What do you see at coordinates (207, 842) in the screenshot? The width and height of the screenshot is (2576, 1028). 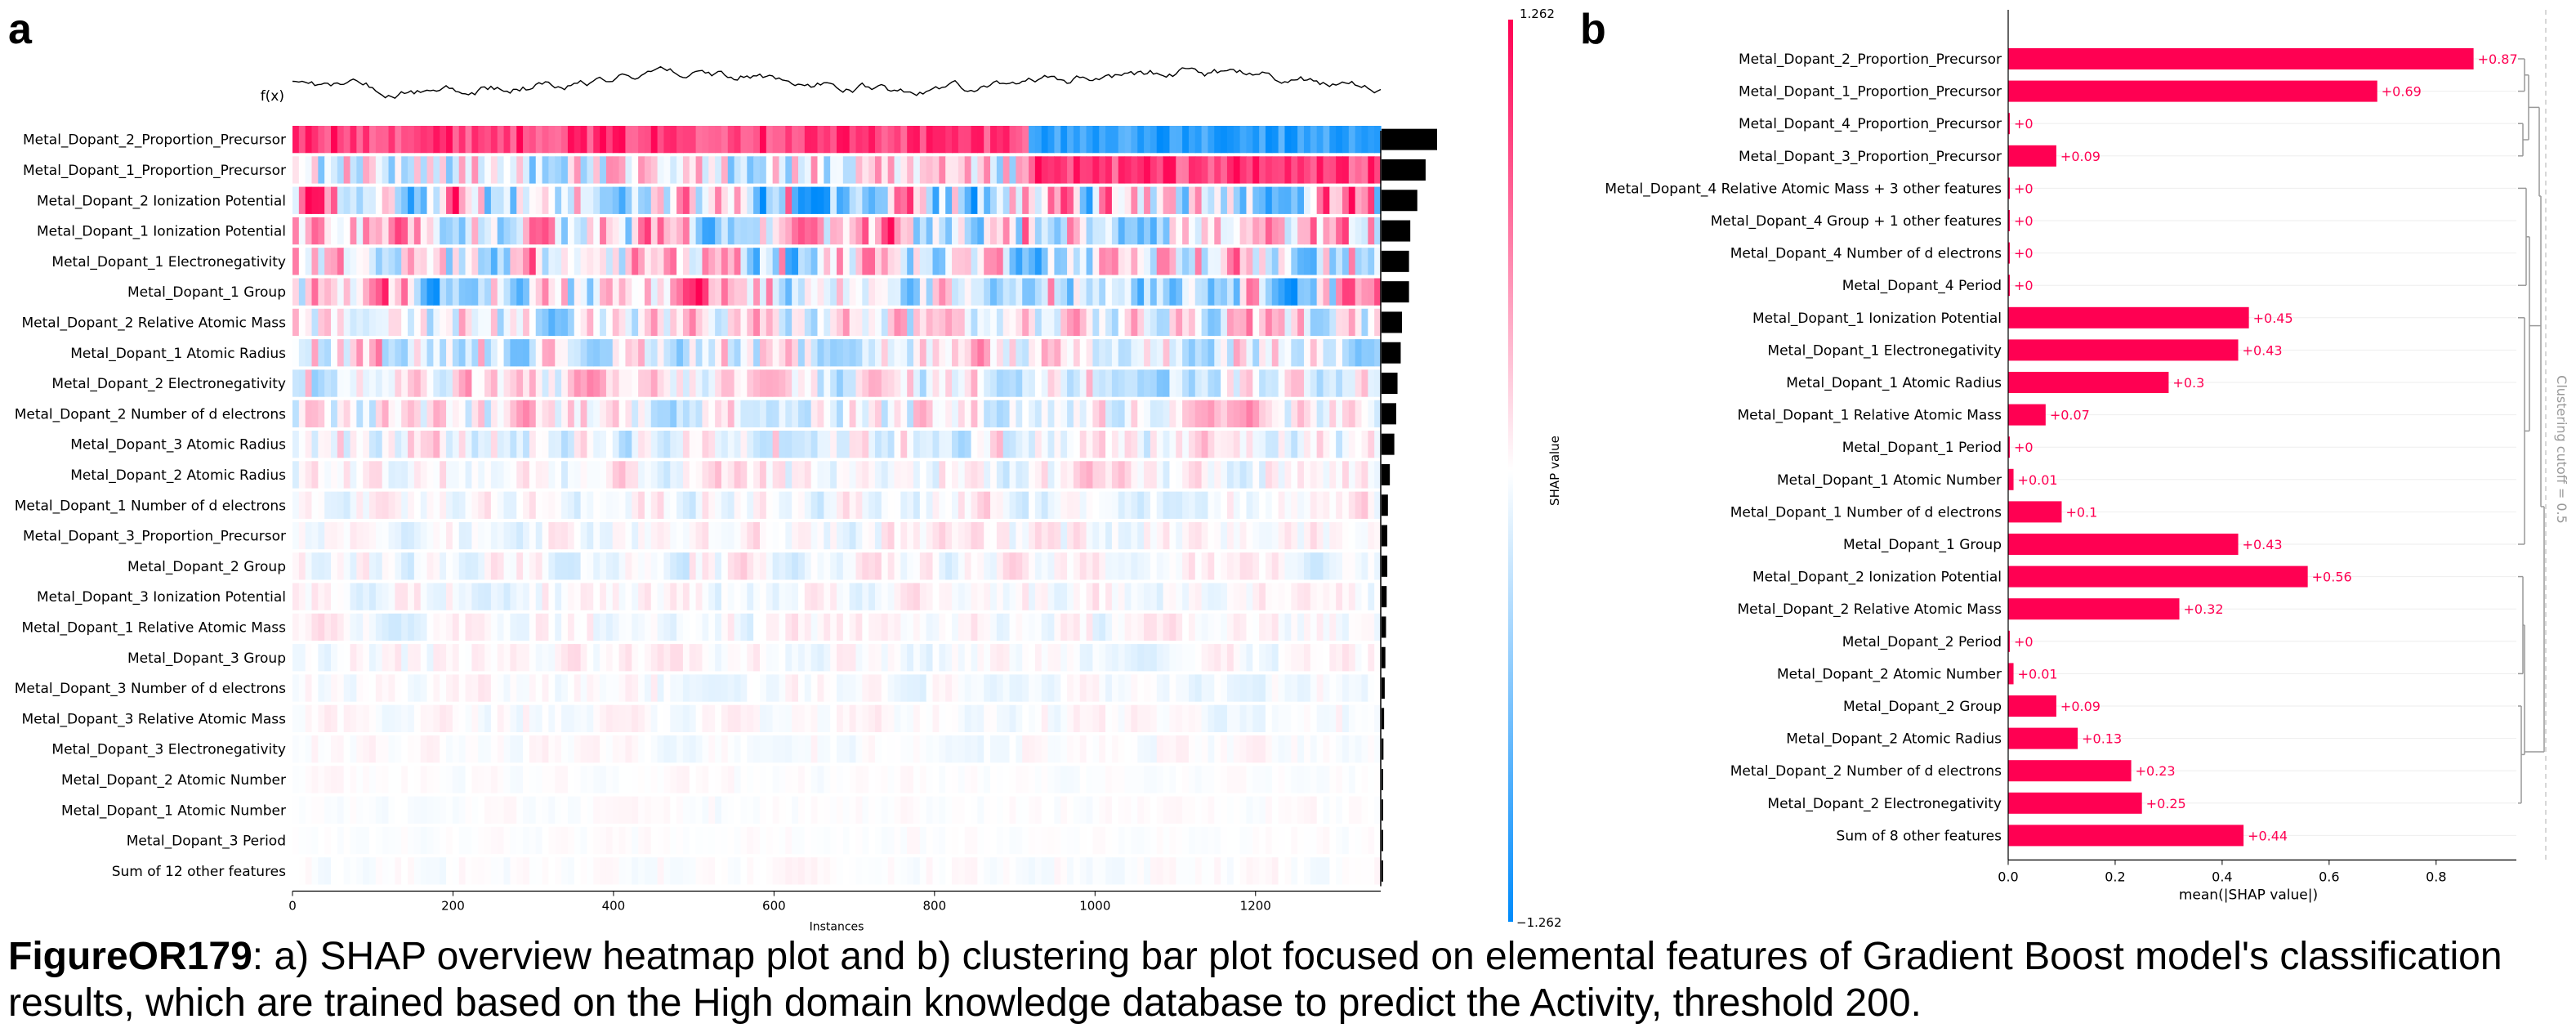 I see `feature-label: Metal_Dopant_3 Period` at bounding box center [207, 842].